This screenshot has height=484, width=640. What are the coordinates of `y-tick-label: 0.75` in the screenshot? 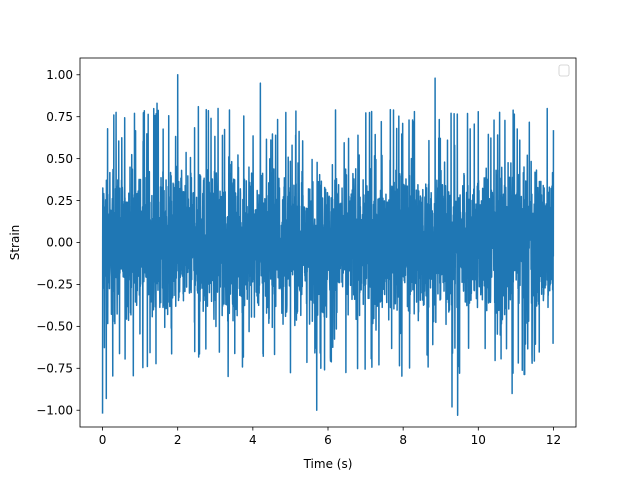 It's located at (59, 117).